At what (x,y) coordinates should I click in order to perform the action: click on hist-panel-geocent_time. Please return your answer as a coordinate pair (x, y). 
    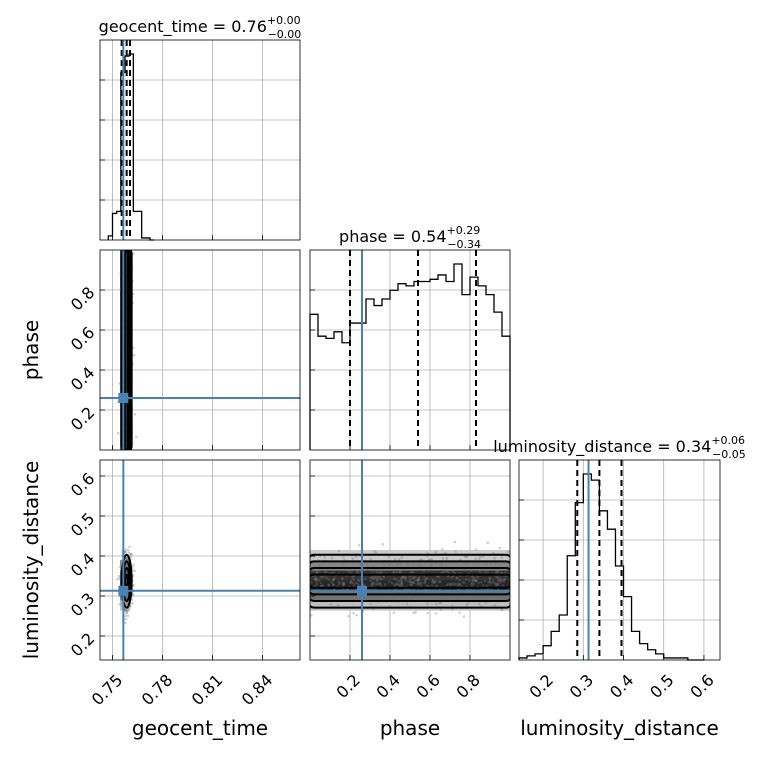
    Looking at the image, I should click on (200, 140).